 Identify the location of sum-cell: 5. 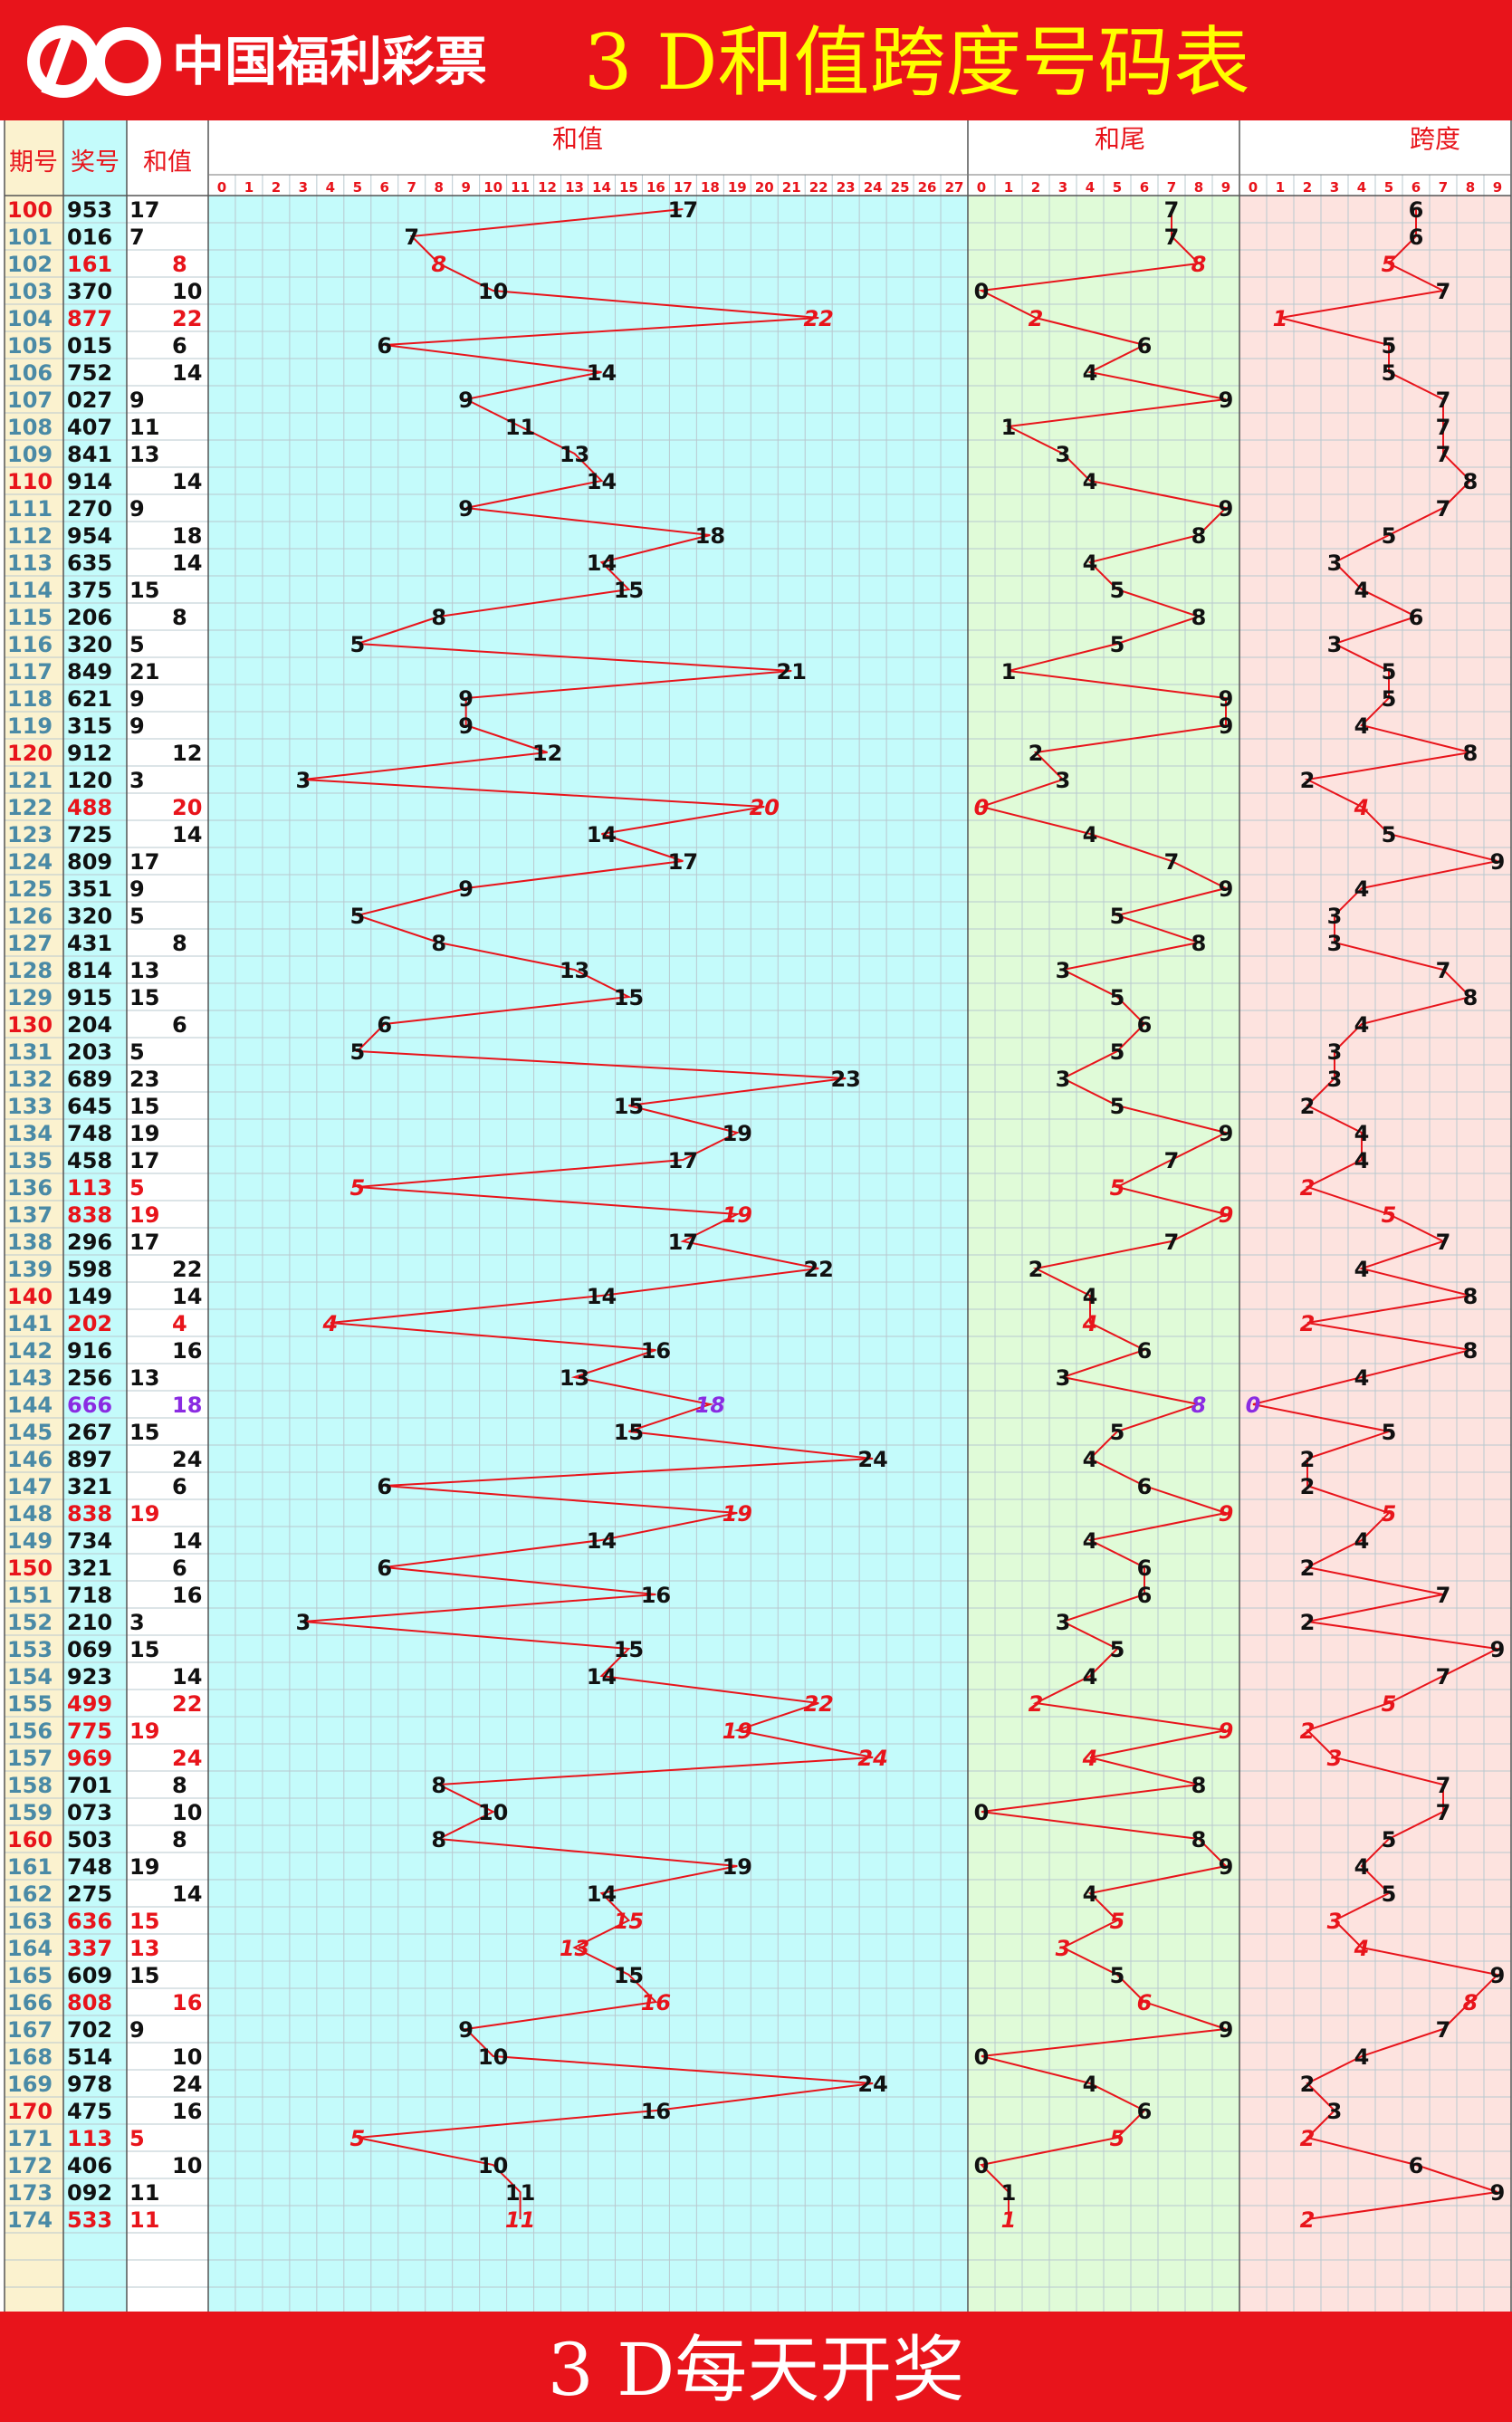
(137, 1188).